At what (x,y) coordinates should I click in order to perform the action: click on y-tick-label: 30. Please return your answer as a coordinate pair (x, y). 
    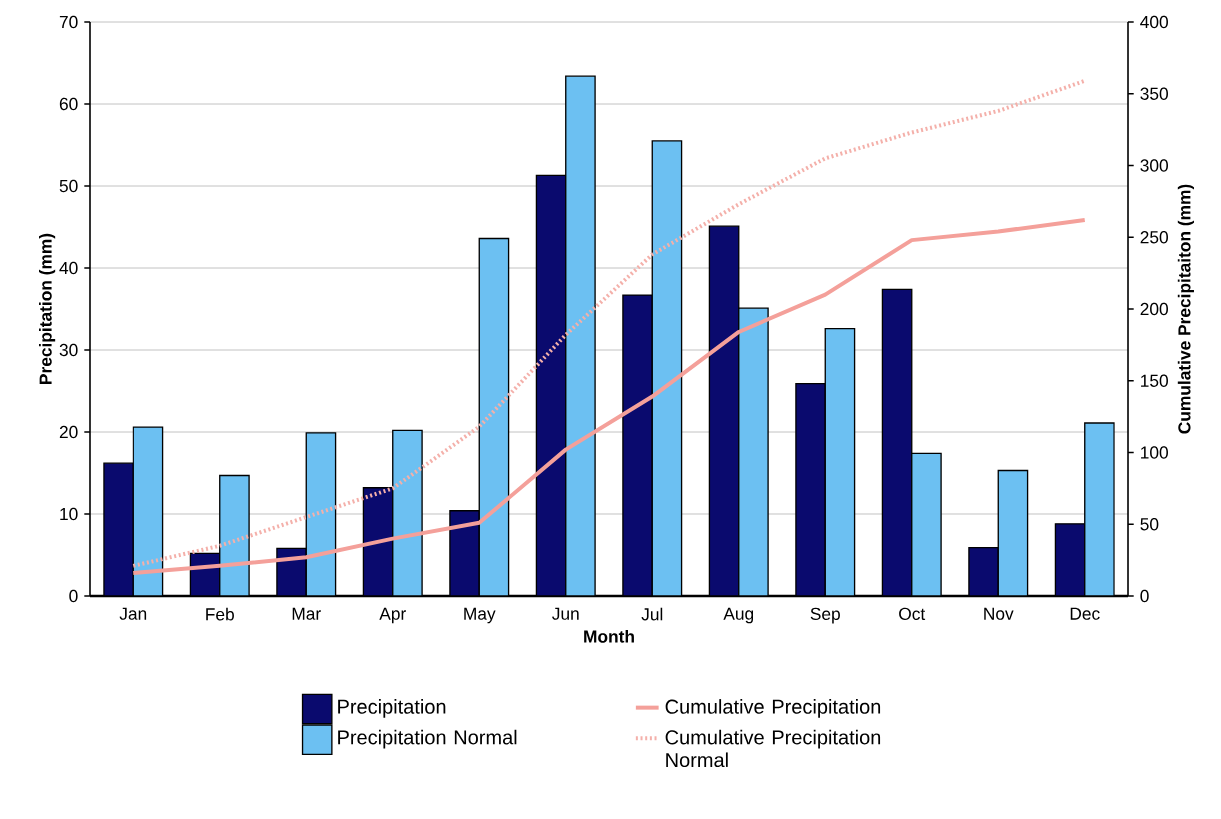
    Looking at the image, I should click on (68, 350).